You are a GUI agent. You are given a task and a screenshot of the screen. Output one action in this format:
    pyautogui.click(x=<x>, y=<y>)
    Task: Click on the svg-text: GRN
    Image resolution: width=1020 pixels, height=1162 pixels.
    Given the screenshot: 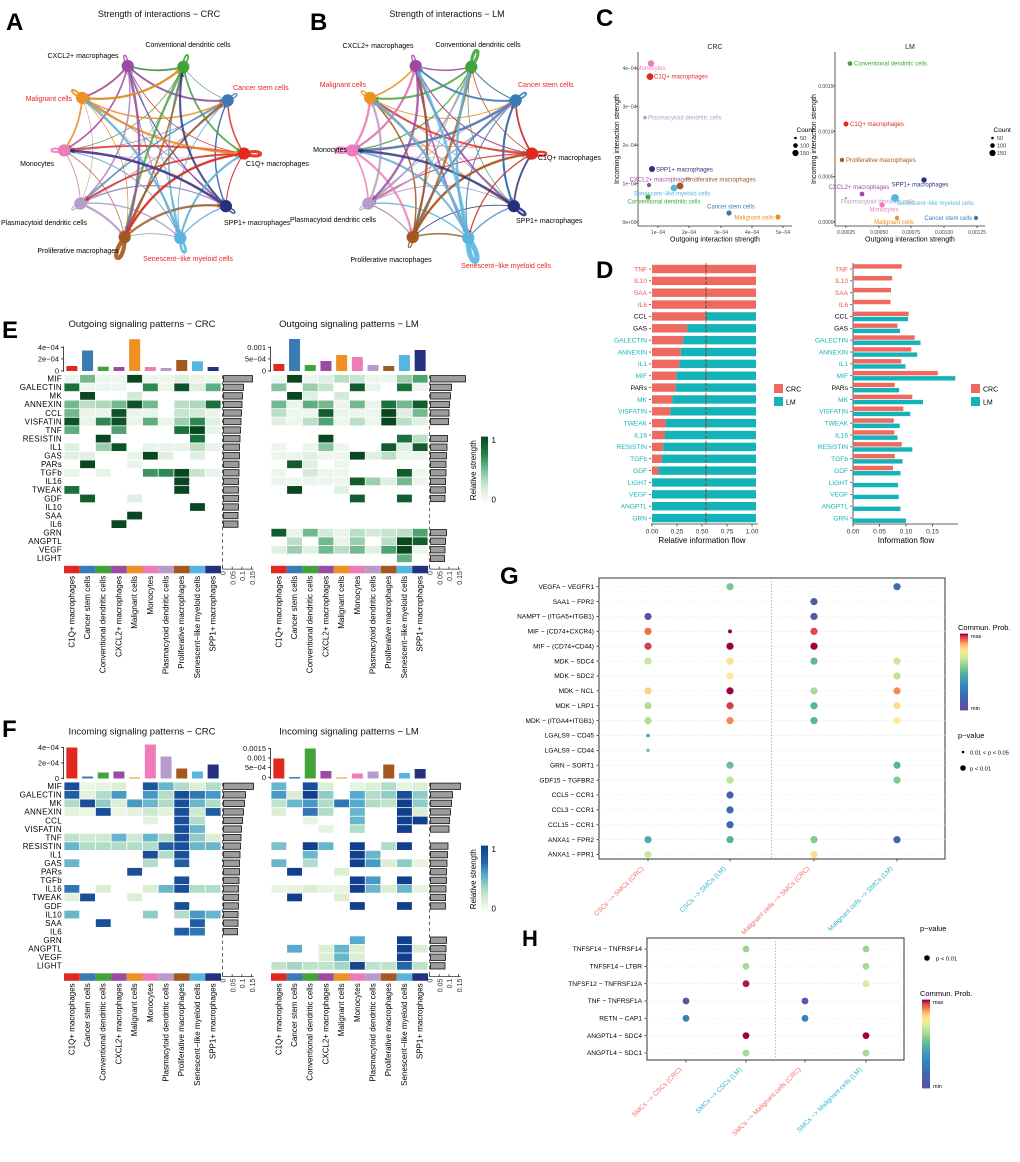 What is the action you would take?
    pyautogui.click(x=639, y=518)
    